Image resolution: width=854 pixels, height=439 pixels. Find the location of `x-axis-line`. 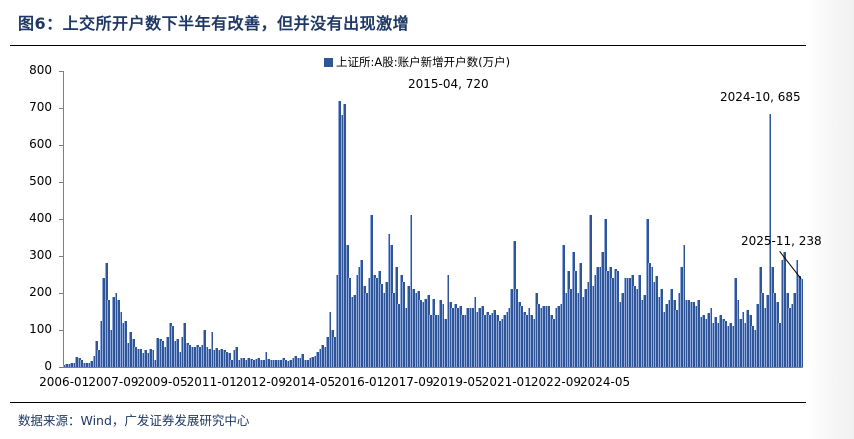

x-axis-line is located at coordinates (433, 367).